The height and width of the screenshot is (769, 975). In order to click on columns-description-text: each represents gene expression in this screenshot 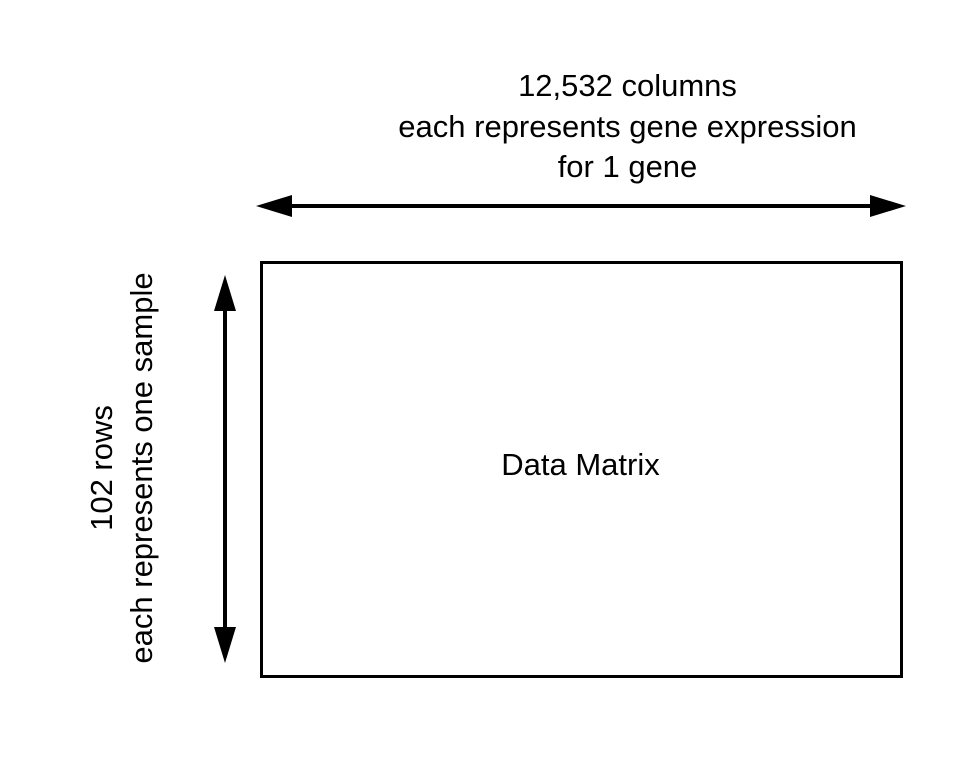, I will do `click(627, 126)`.